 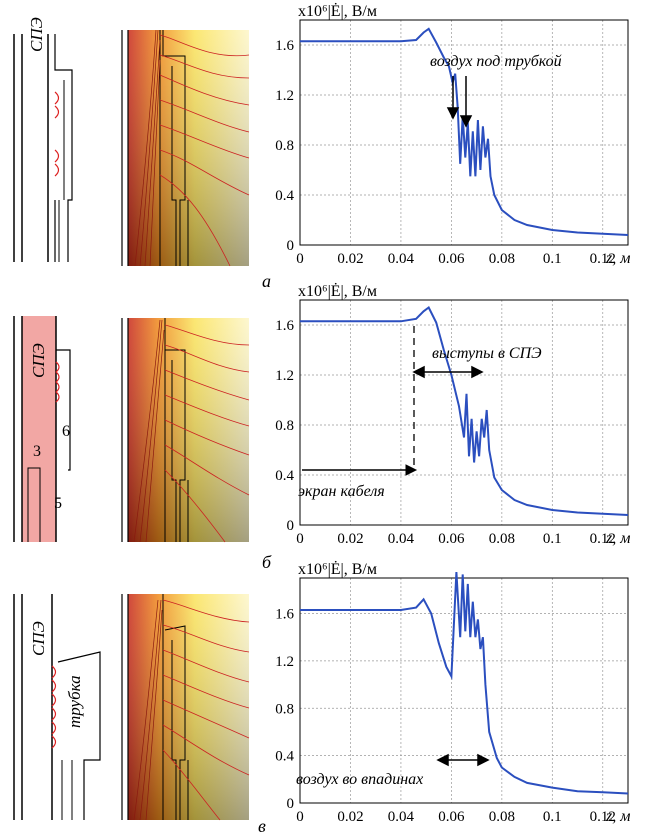 What do you see at coordinates (58, 503) in the screenshot?
I see `geom-label: 5` at bounding box center [58, 503].